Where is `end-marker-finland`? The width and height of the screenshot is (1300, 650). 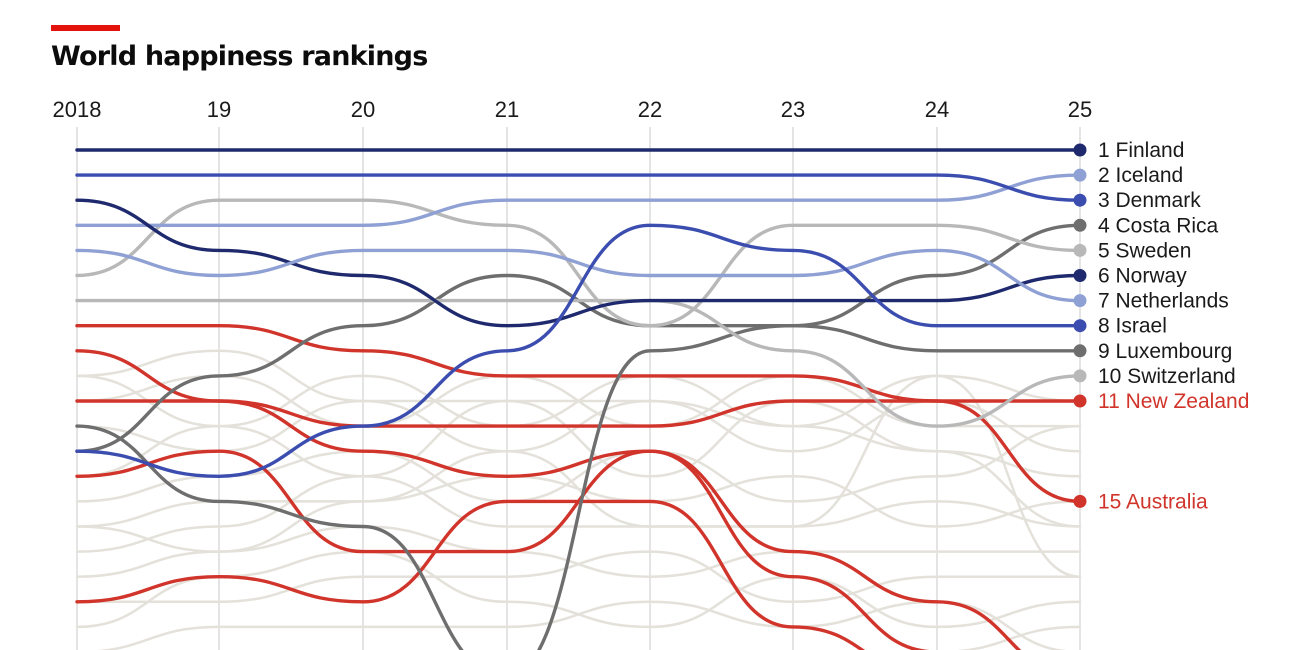 end-marker-finland is located at coordinates (1080, 150).